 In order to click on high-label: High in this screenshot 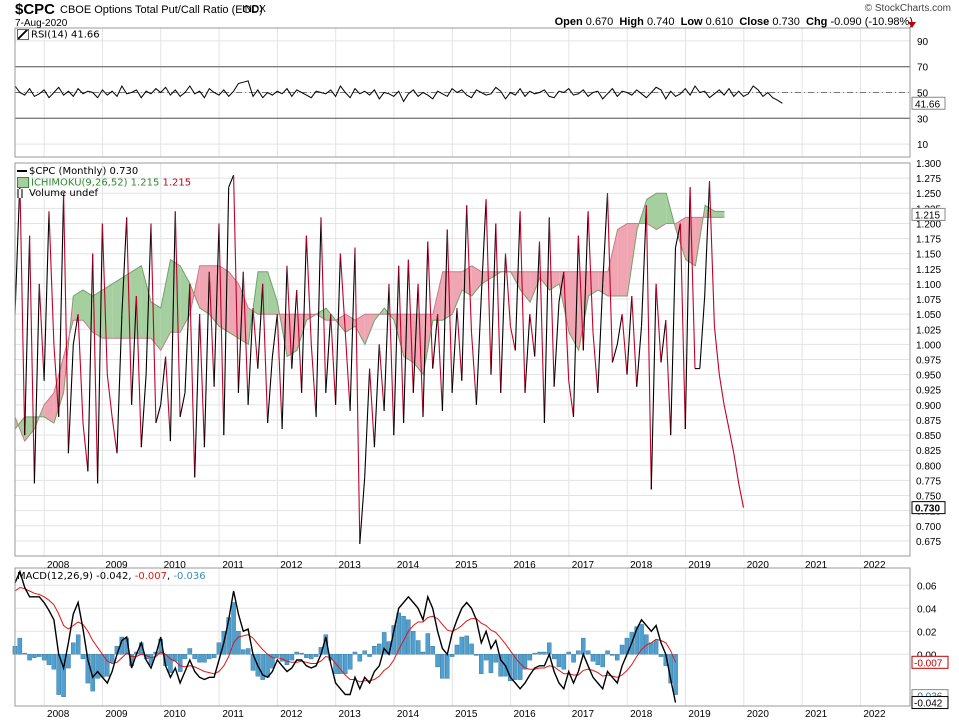, I will do `click(631, 22)`.